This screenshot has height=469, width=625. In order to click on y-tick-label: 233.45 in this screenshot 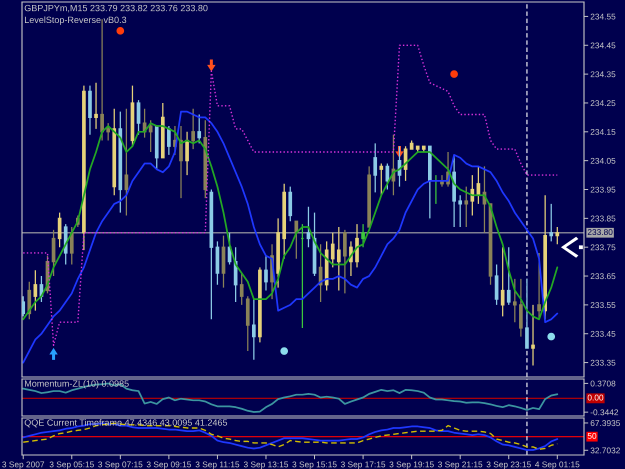, I will do `click(603, 333)`.